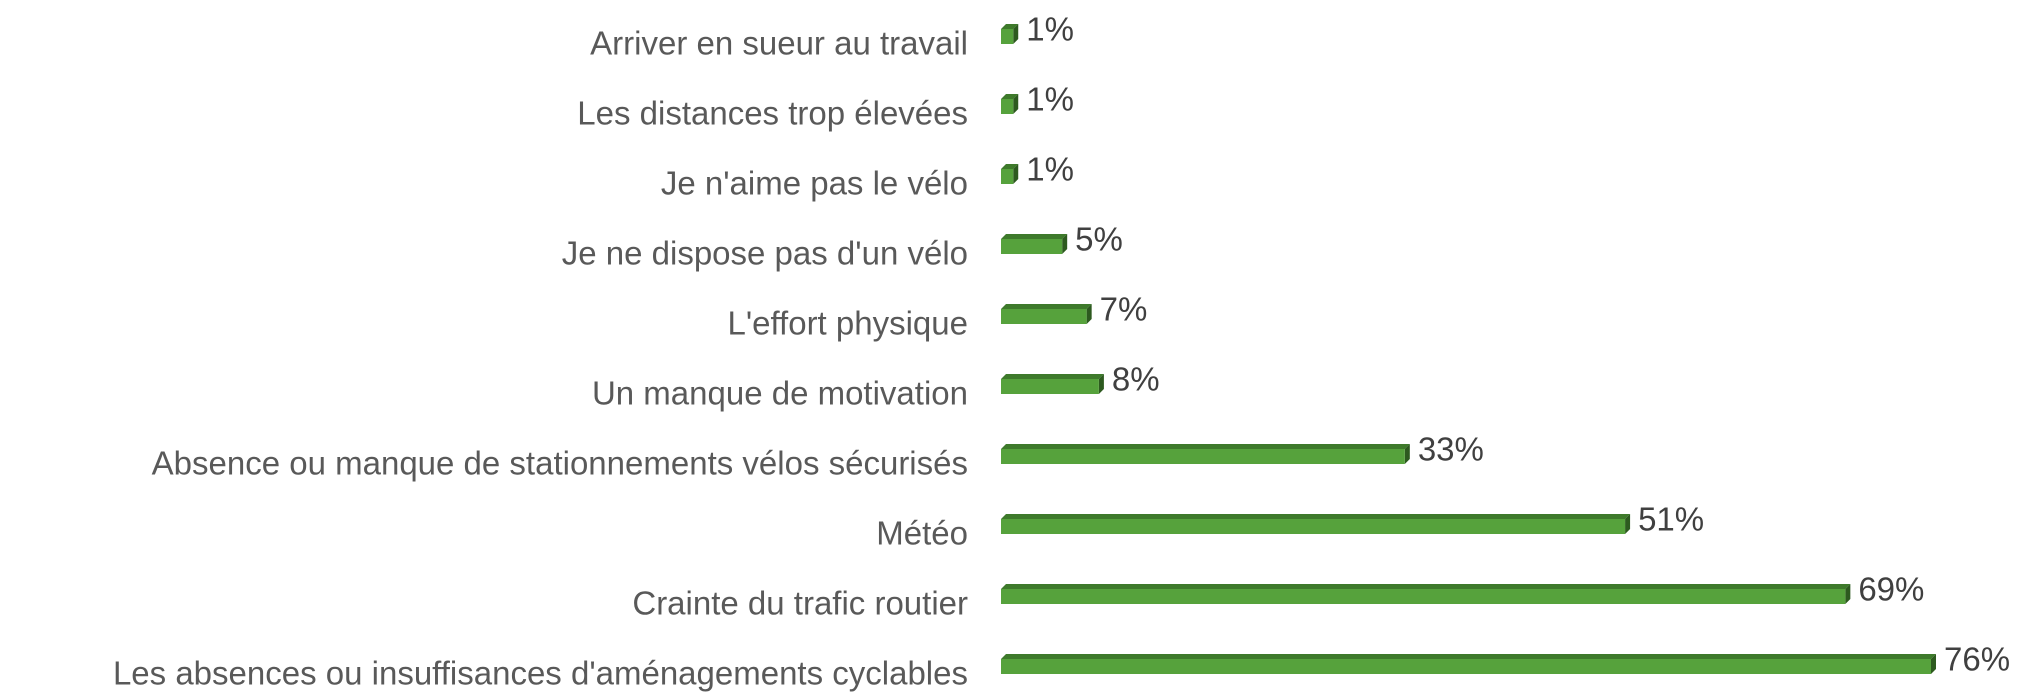 The image size is (2022, 700). Describe the element at coordinates (922, 533) in the screenshot. I see `category-label: Météo` at that location.